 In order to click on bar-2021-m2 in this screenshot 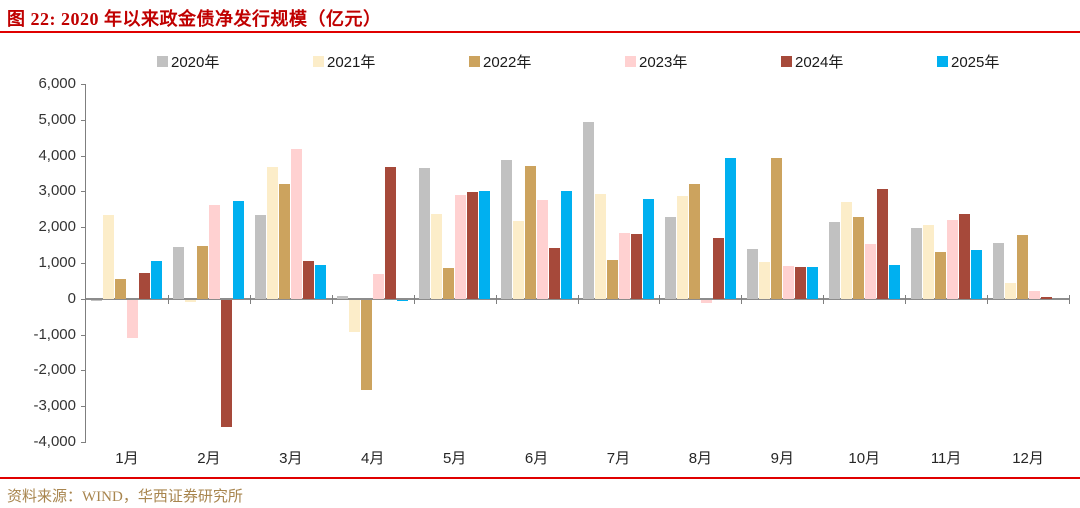, I will do `click(191, 300)`.